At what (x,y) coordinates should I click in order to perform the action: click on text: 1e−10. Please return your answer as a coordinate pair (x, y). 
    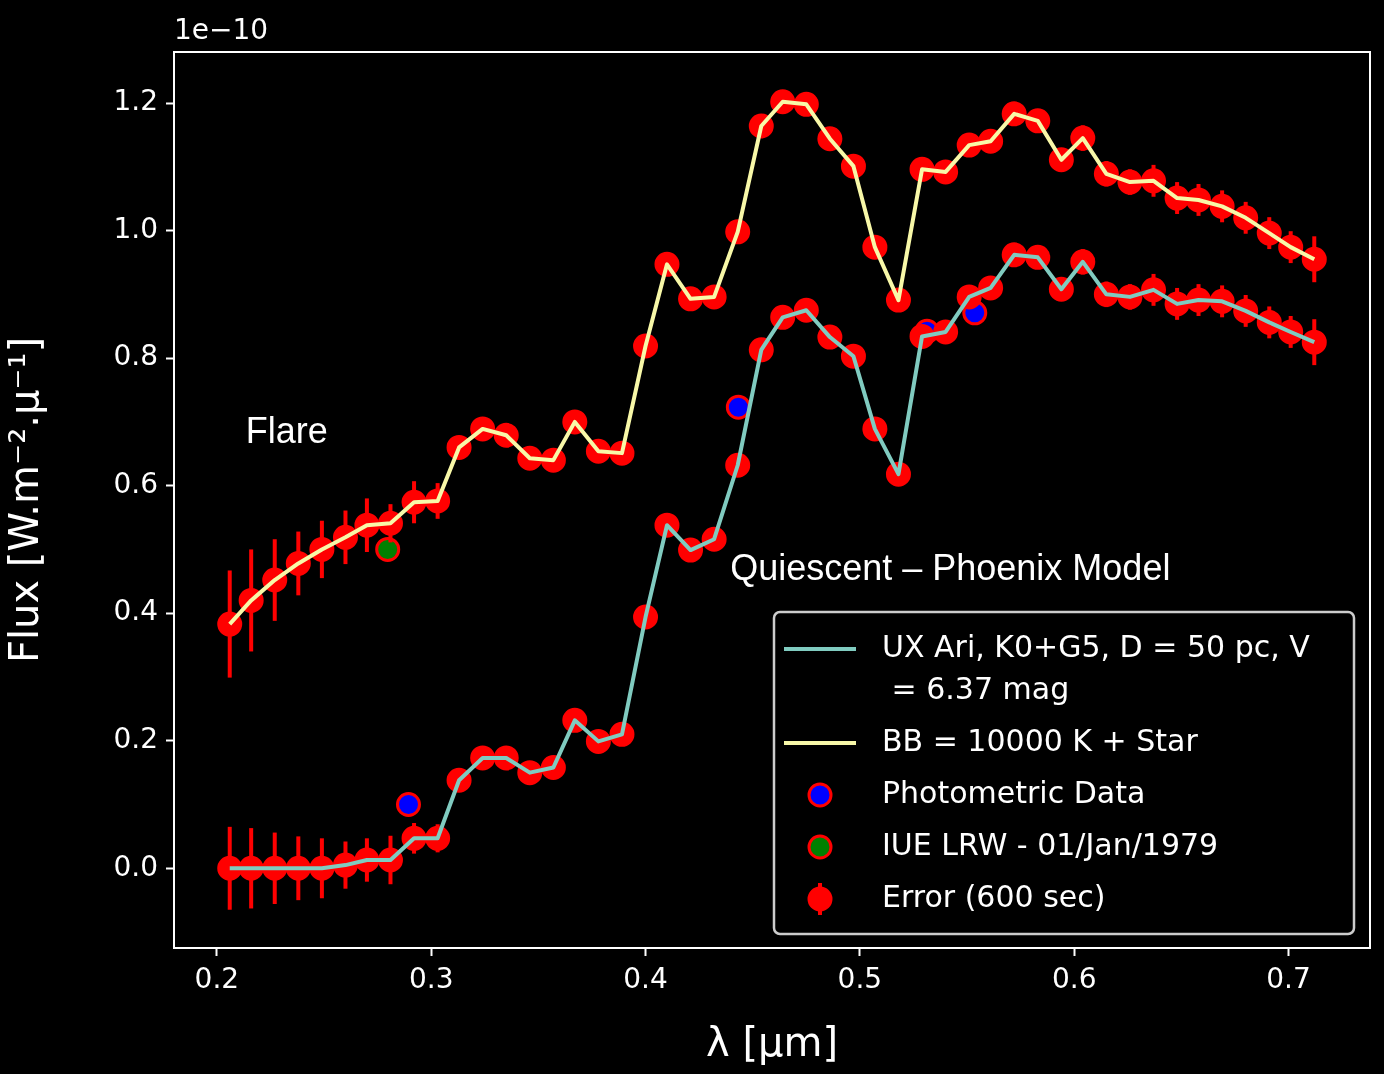
    Looking at the image, I should click on (221, 30).